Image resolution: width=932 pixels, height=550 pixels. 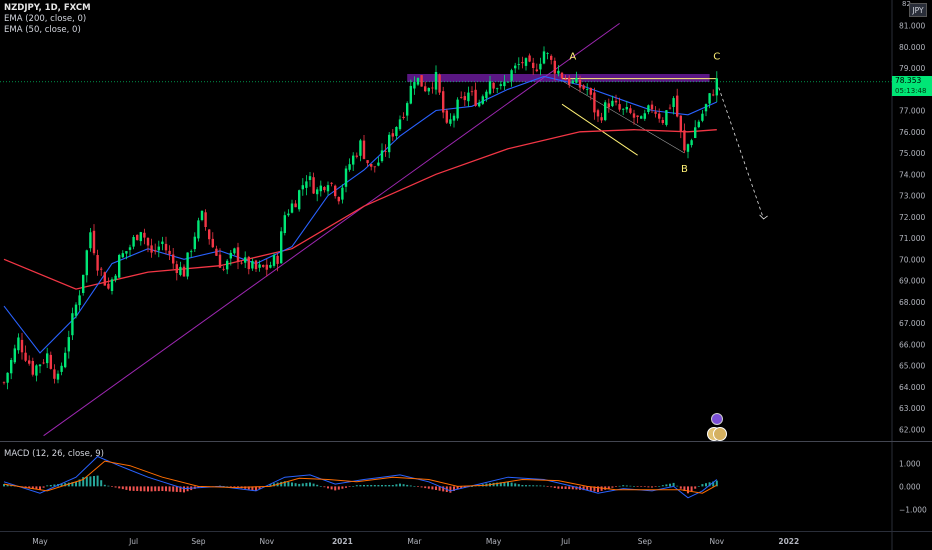 What do you see at coordinates (918, 10) in the screenshot?
I see `currency-badge: JPY` at bounding box center [918, 10].